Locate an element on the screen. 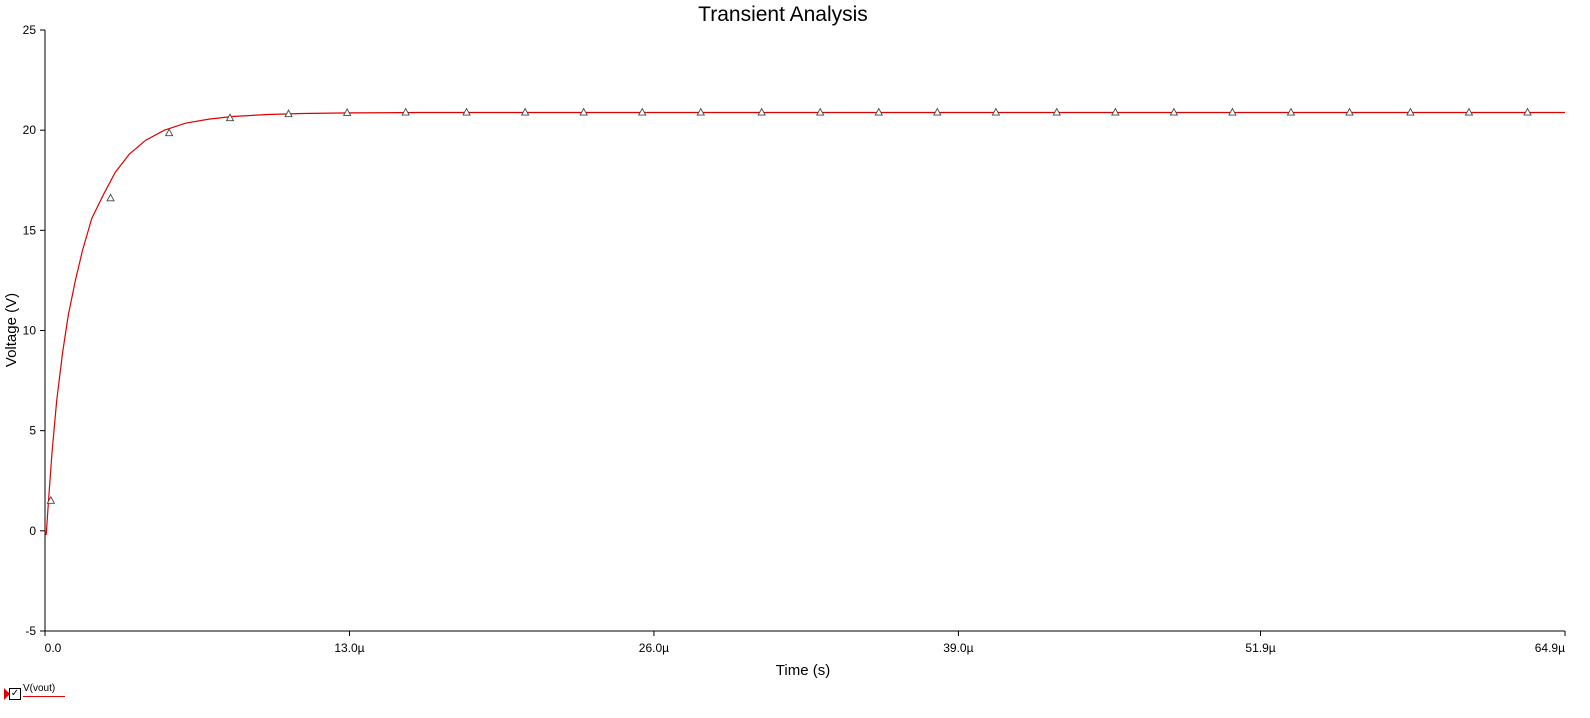 The height and width of the screenshot is (718, 1590). y-tick-label: 5 is located at coordinates (32, 431).